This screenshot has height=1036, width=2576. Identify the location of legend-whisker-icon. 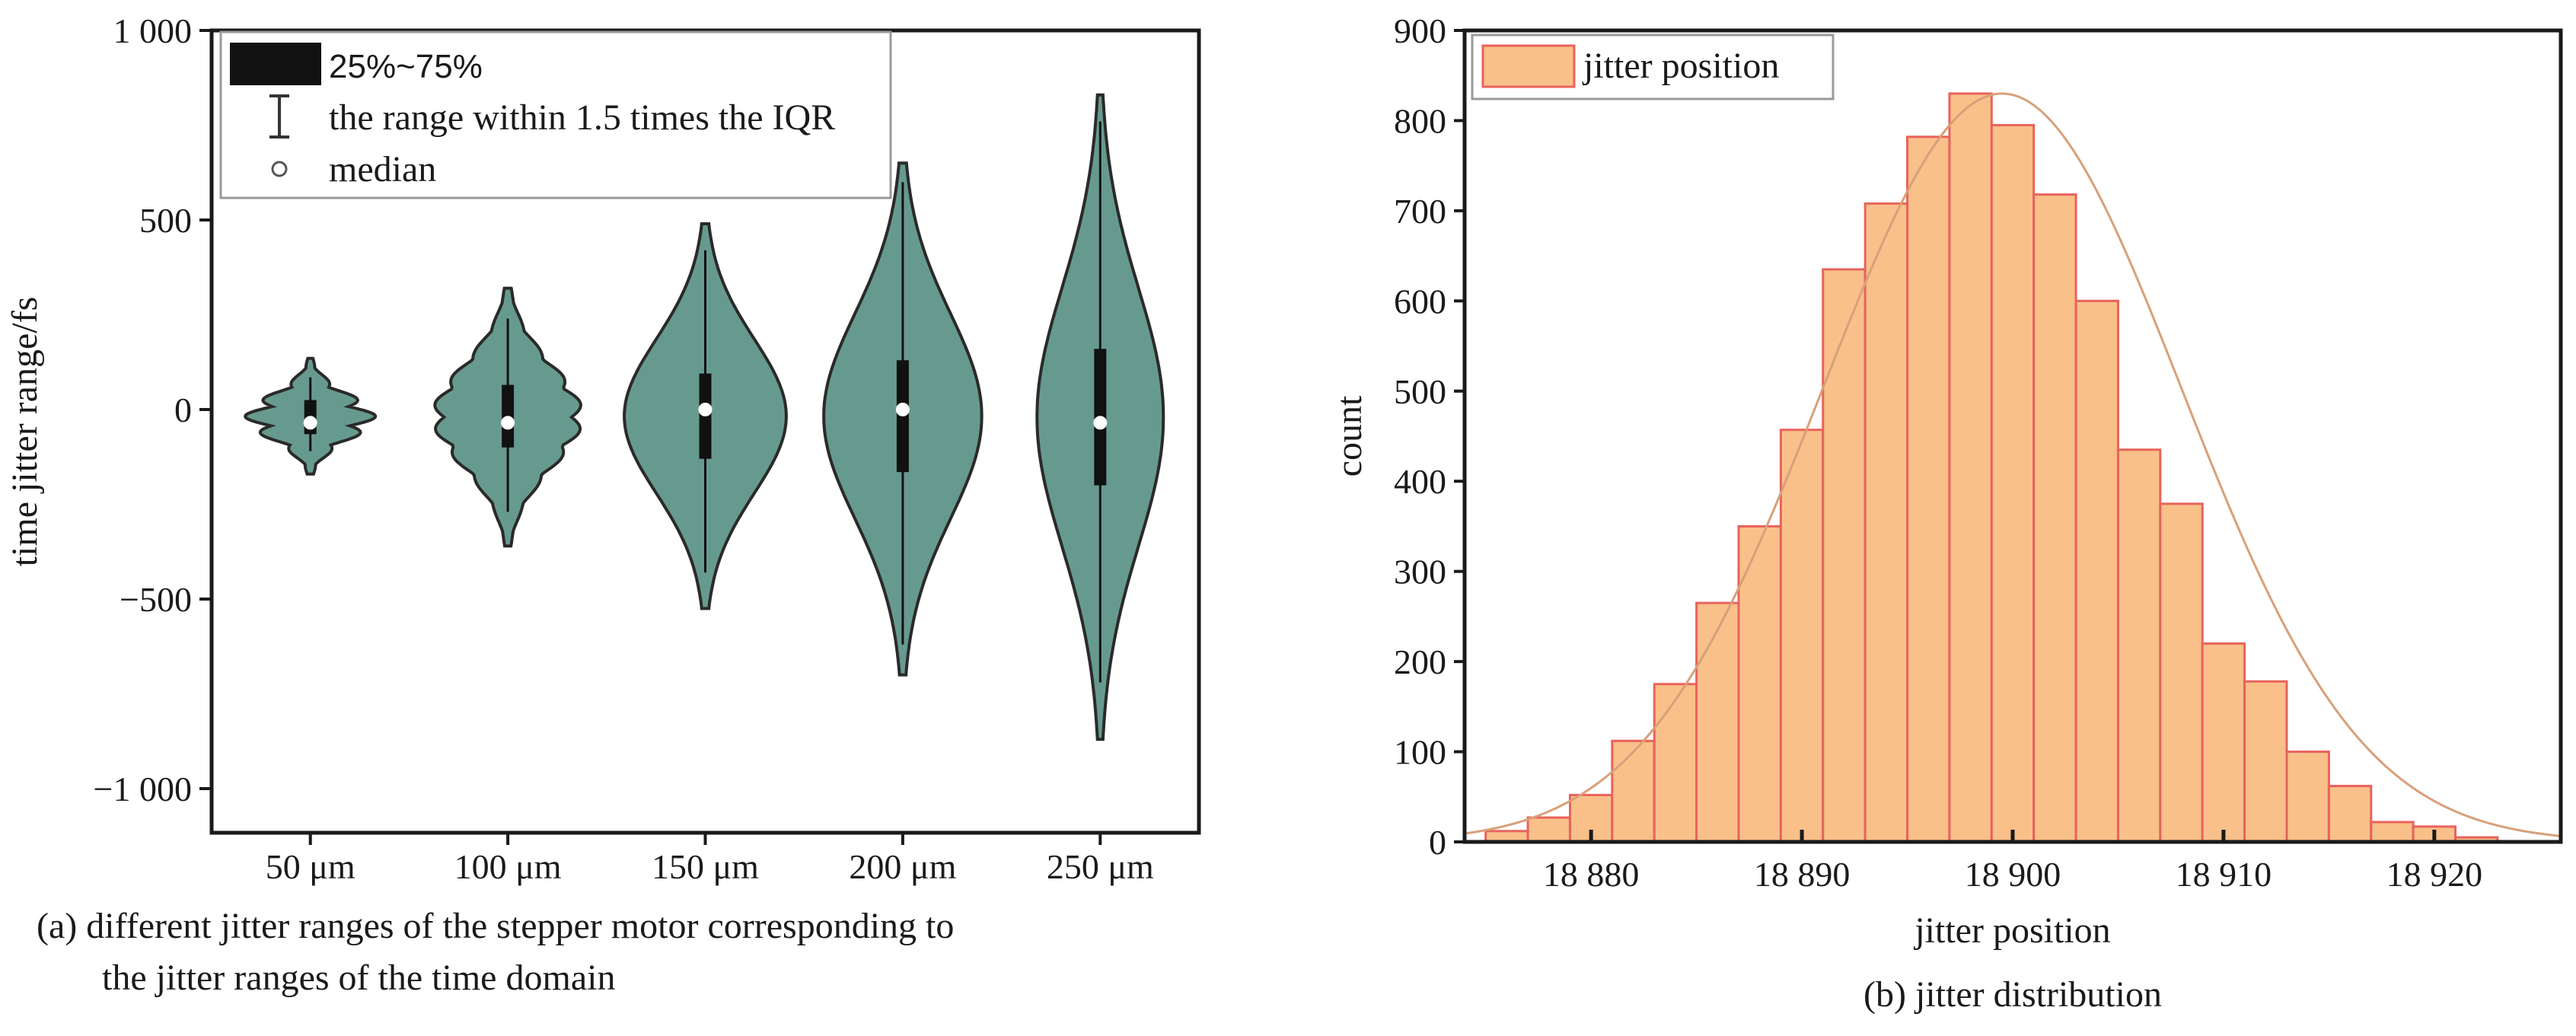
(279, 116).